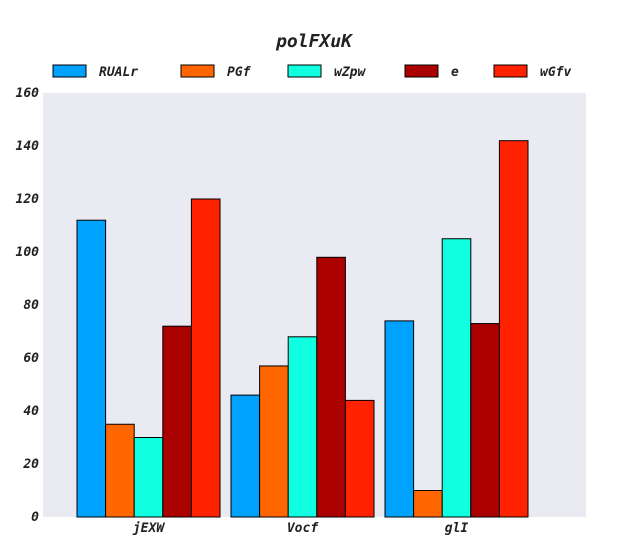 This screenshot has height=551, width=624. What do you see at coordinates (399, 419) in the screenshot?
I see `bar-glI-RUALr` at bounding box center [399, 419].